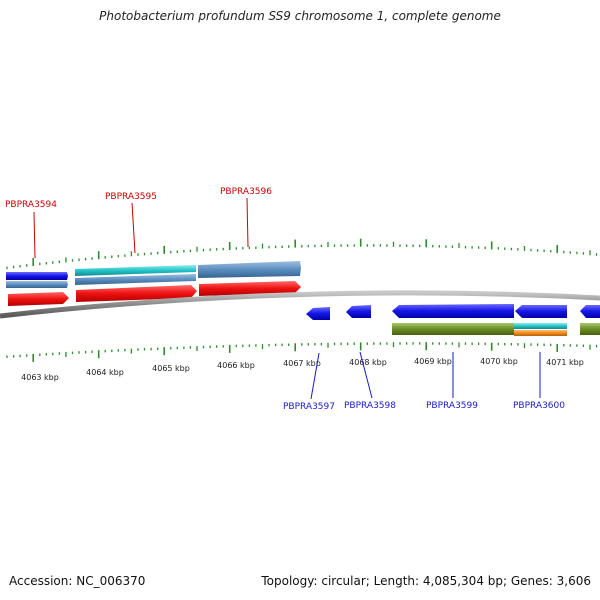 This screenshot has width=600, height=600. What do you see at coordinates (250, 288) in the screenshot?
I see `gene-3596-arrow` at bounding box center [250, 288].